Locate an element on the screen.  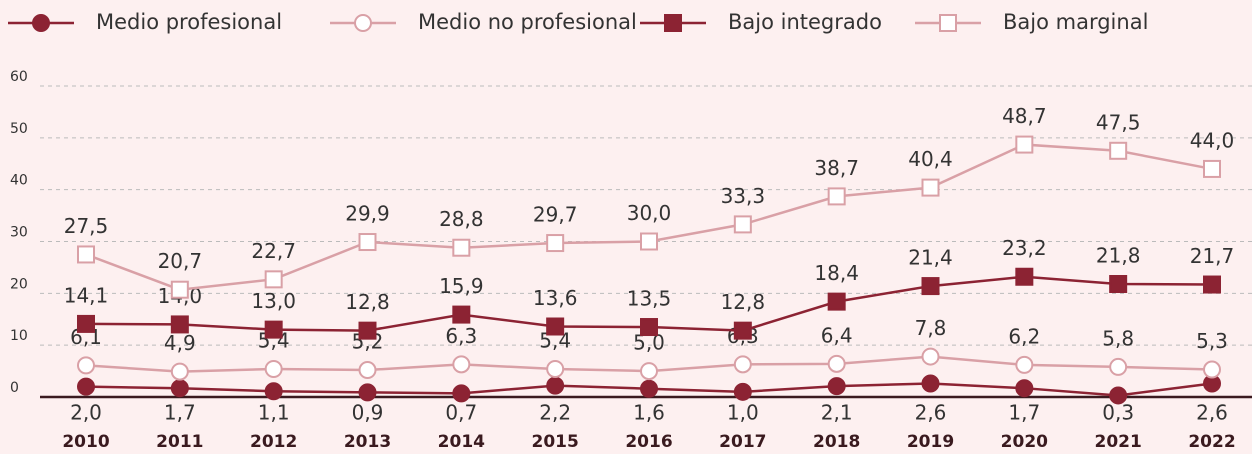
data-label: 33,3 is located at coordinates (743, 196).